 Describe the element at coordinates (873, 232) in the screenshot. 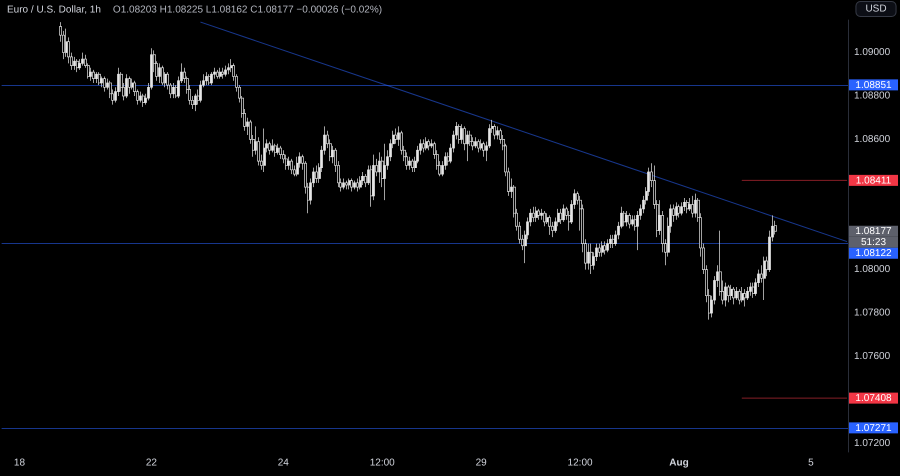

I see `text: 1.08177` at that location.